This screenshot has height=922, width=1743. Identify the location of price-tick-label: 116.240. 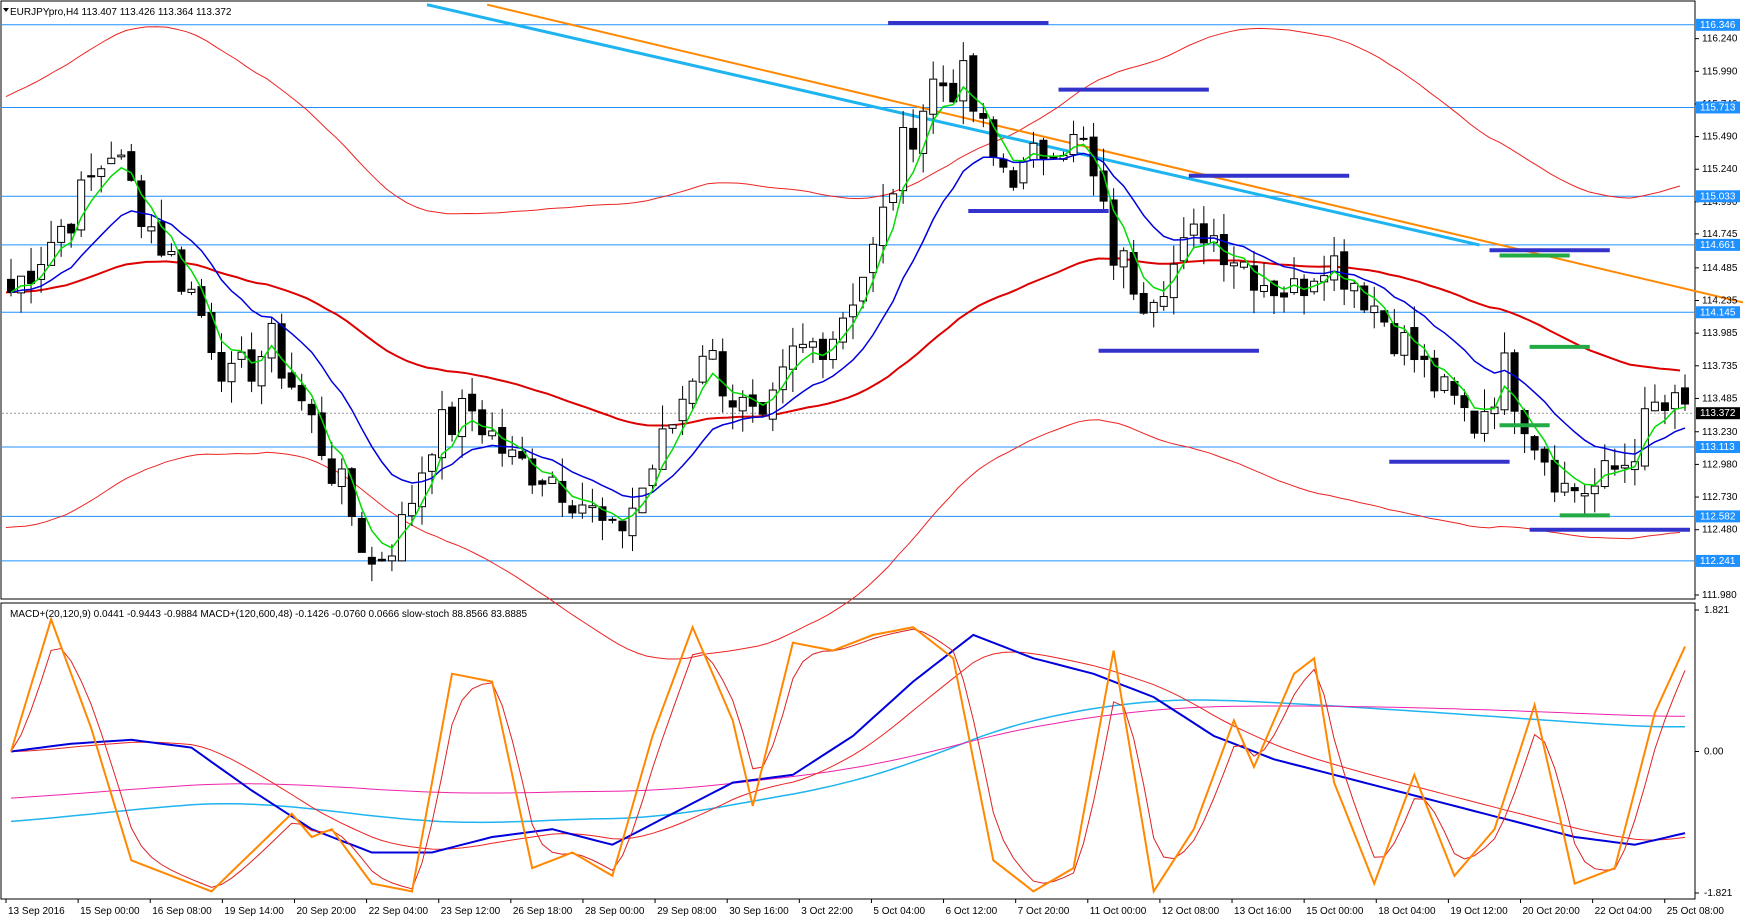
(1720, 39).